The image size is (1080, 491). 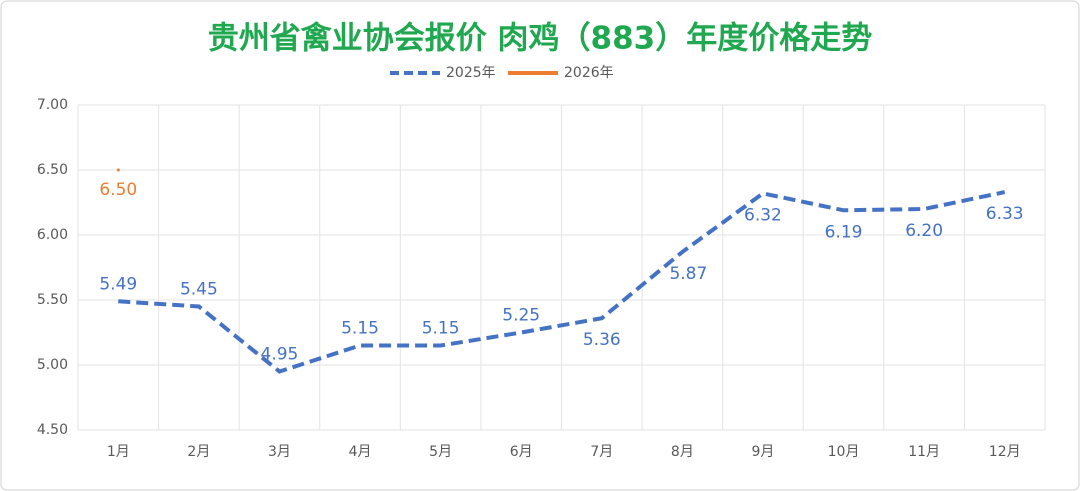 I want to click on x-tick-label: 1月, so click(x=118, y=452).